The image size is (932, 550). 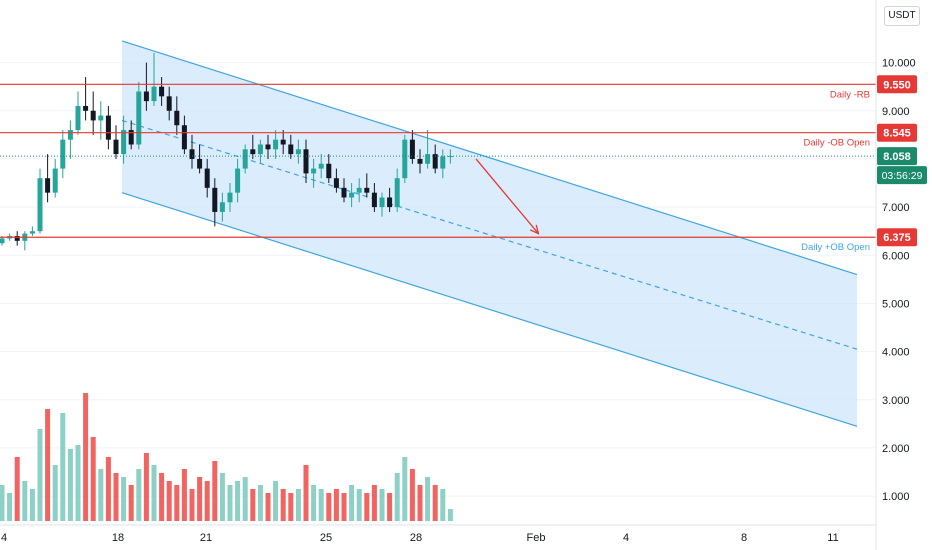 What do you see at coordinates (836, 143) in the screenshot?
I see `level-label: Daily -OB Open` at bounding box center [836, 143].